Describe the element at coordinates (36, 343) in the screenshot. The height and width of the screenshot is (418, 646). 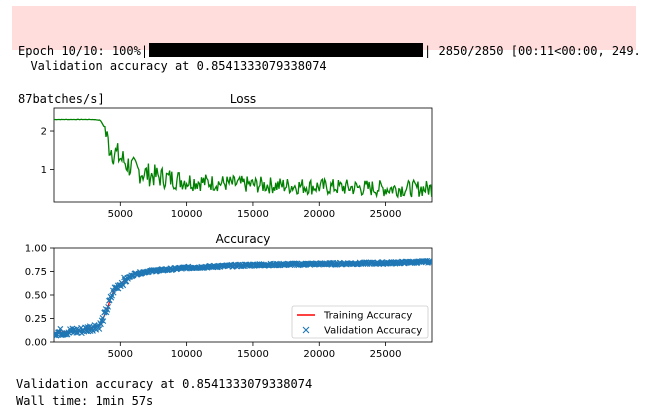
I see `accuracy-ytick-label: 0.00` at that location.